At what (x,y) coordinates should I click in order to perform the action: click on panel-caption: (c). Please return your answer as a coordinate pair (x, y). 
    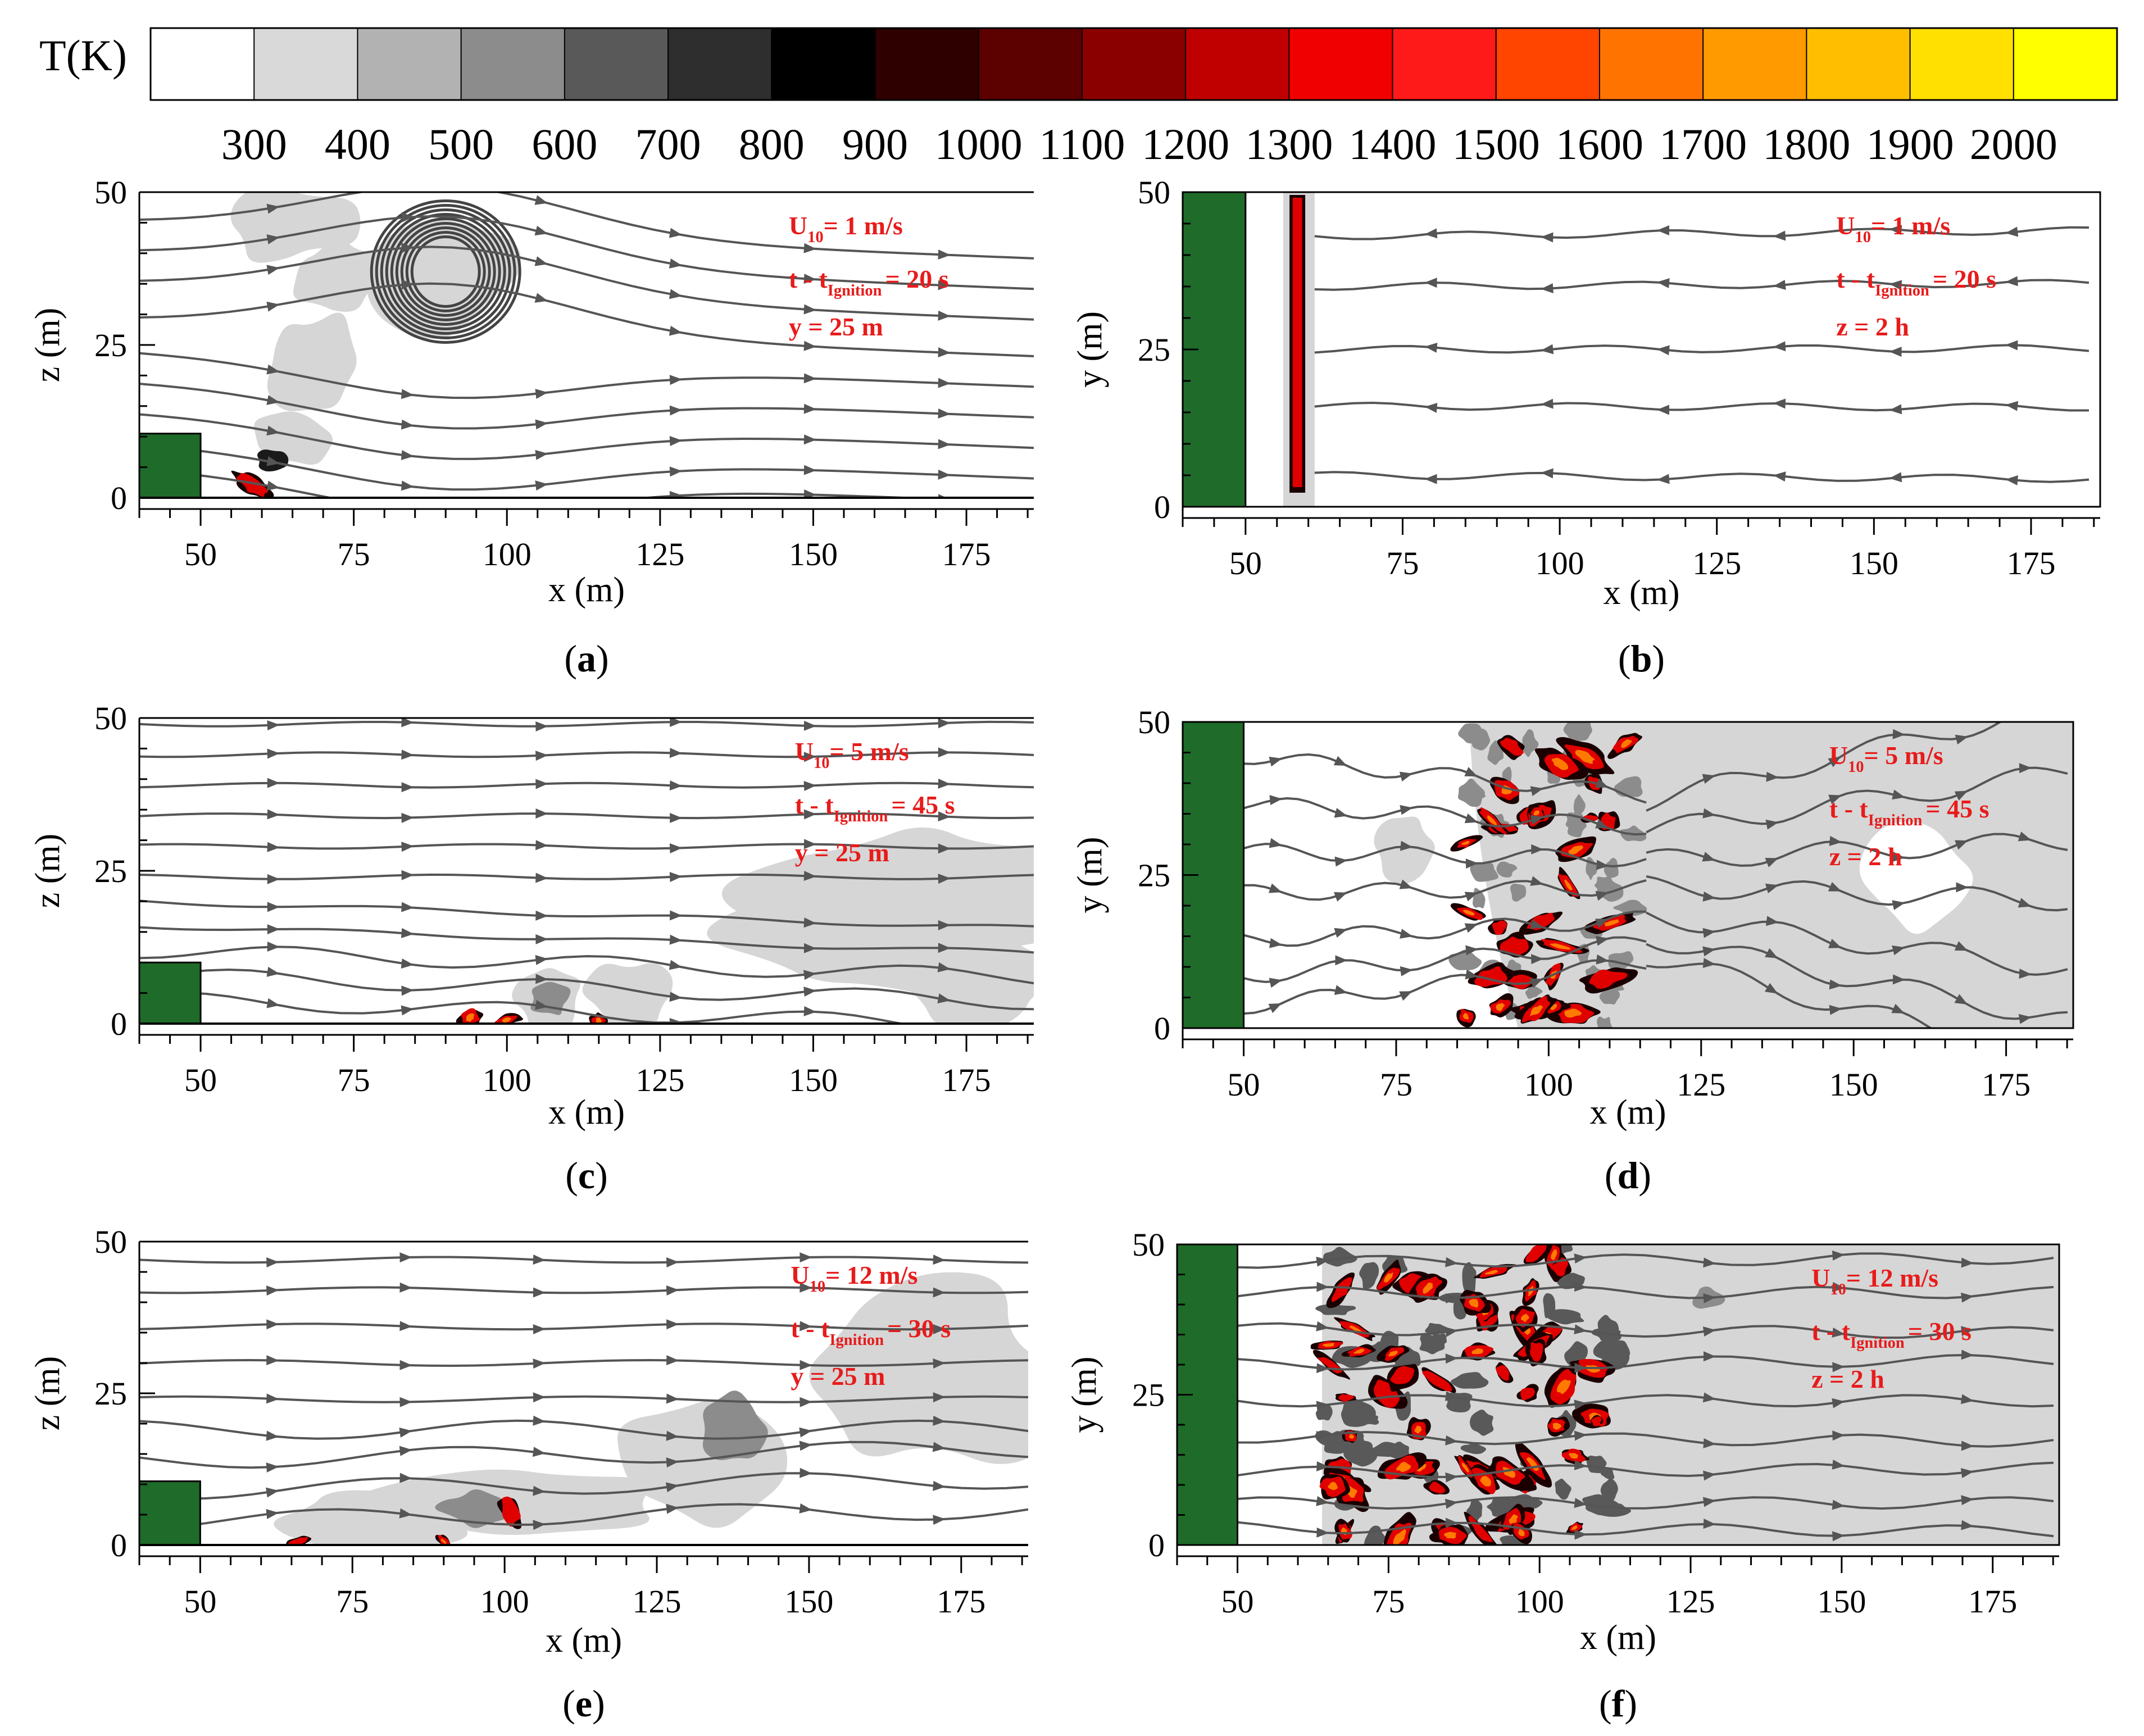
    Looking at the image, I should click on (586, 1175).